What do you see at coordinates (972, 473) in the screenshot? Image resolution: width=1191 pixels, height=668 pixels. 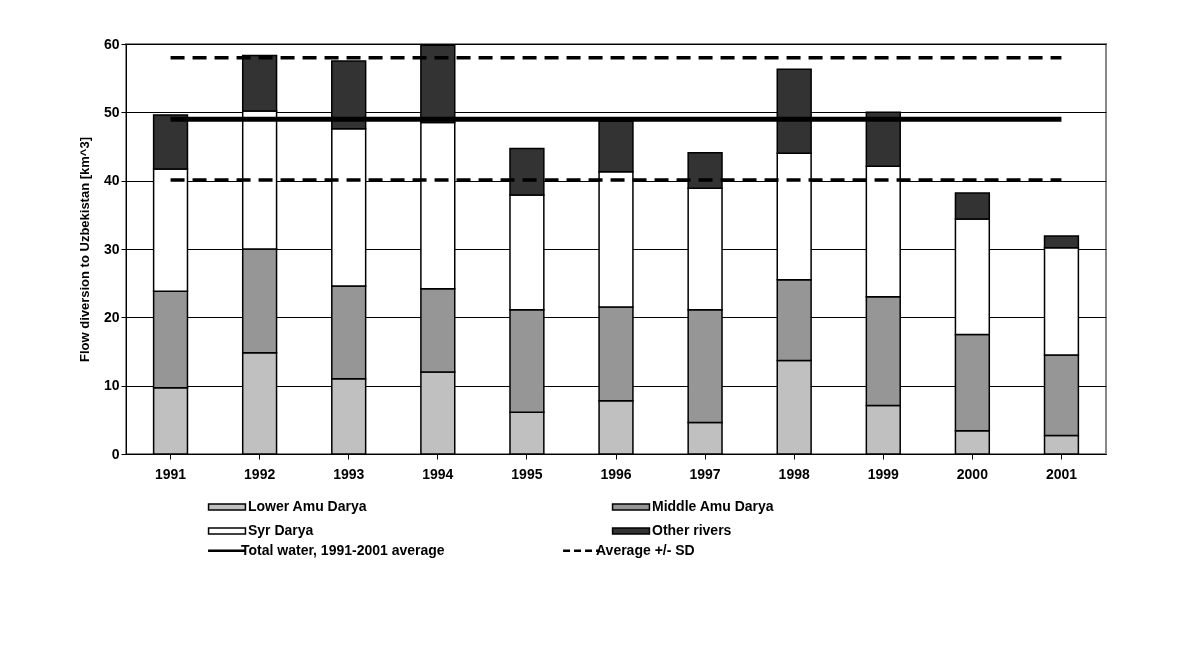 I see `x-tick-label: 2000` at bounding box center [972, 473].